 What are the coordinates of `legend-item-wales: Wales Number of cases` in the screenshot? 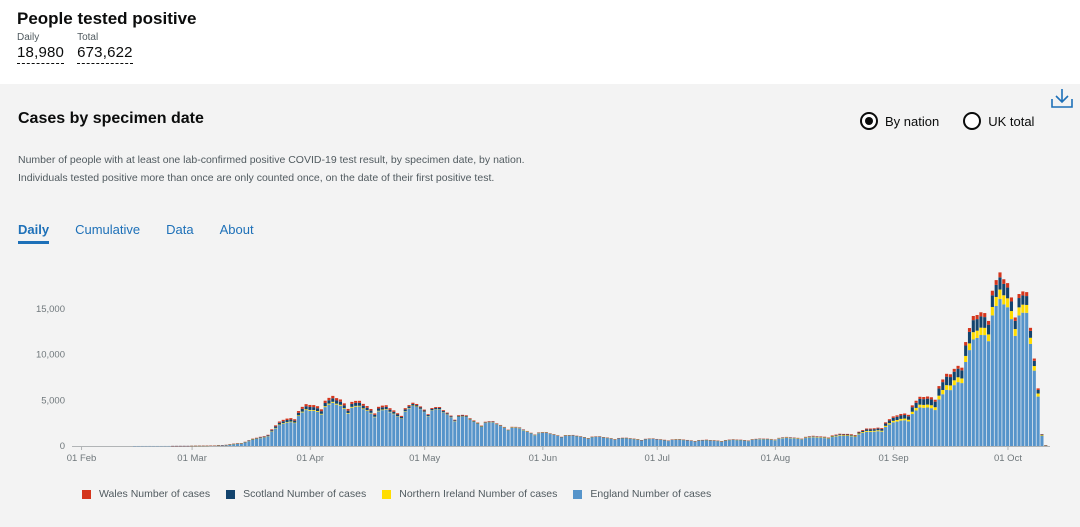 It's located at (146, 494).